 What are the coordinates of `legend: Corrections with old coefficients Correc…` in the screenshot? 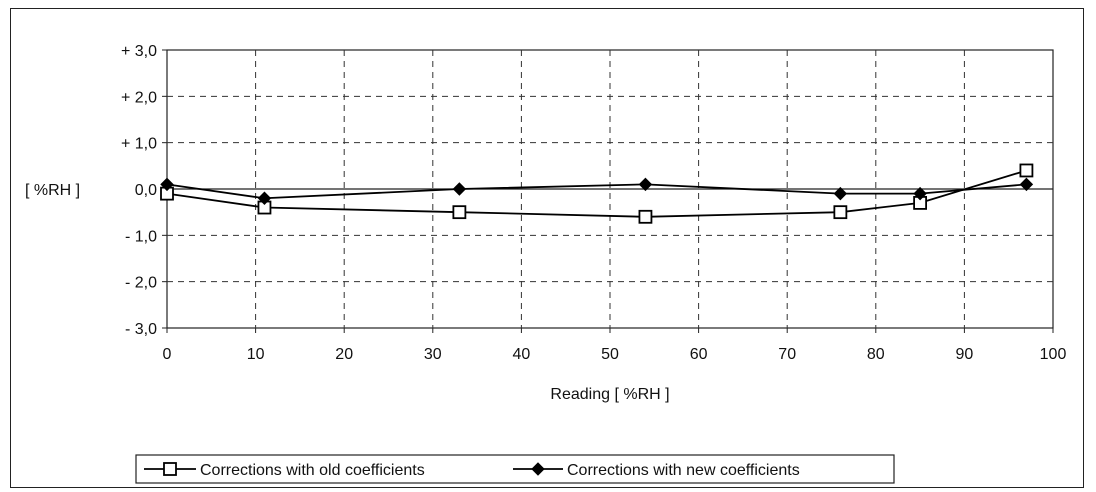 It's located at (515, 469).